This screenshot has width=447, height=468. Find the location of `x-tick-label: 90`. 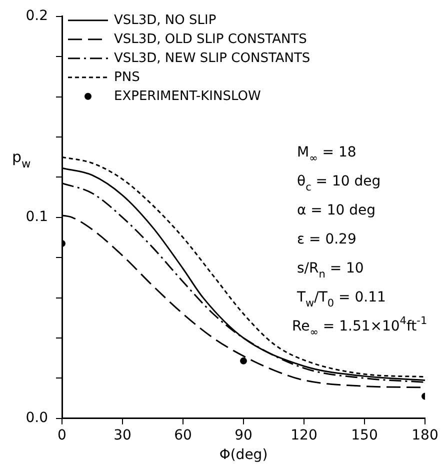

x-tick-label: 90 is located at coordinates (243, 435).